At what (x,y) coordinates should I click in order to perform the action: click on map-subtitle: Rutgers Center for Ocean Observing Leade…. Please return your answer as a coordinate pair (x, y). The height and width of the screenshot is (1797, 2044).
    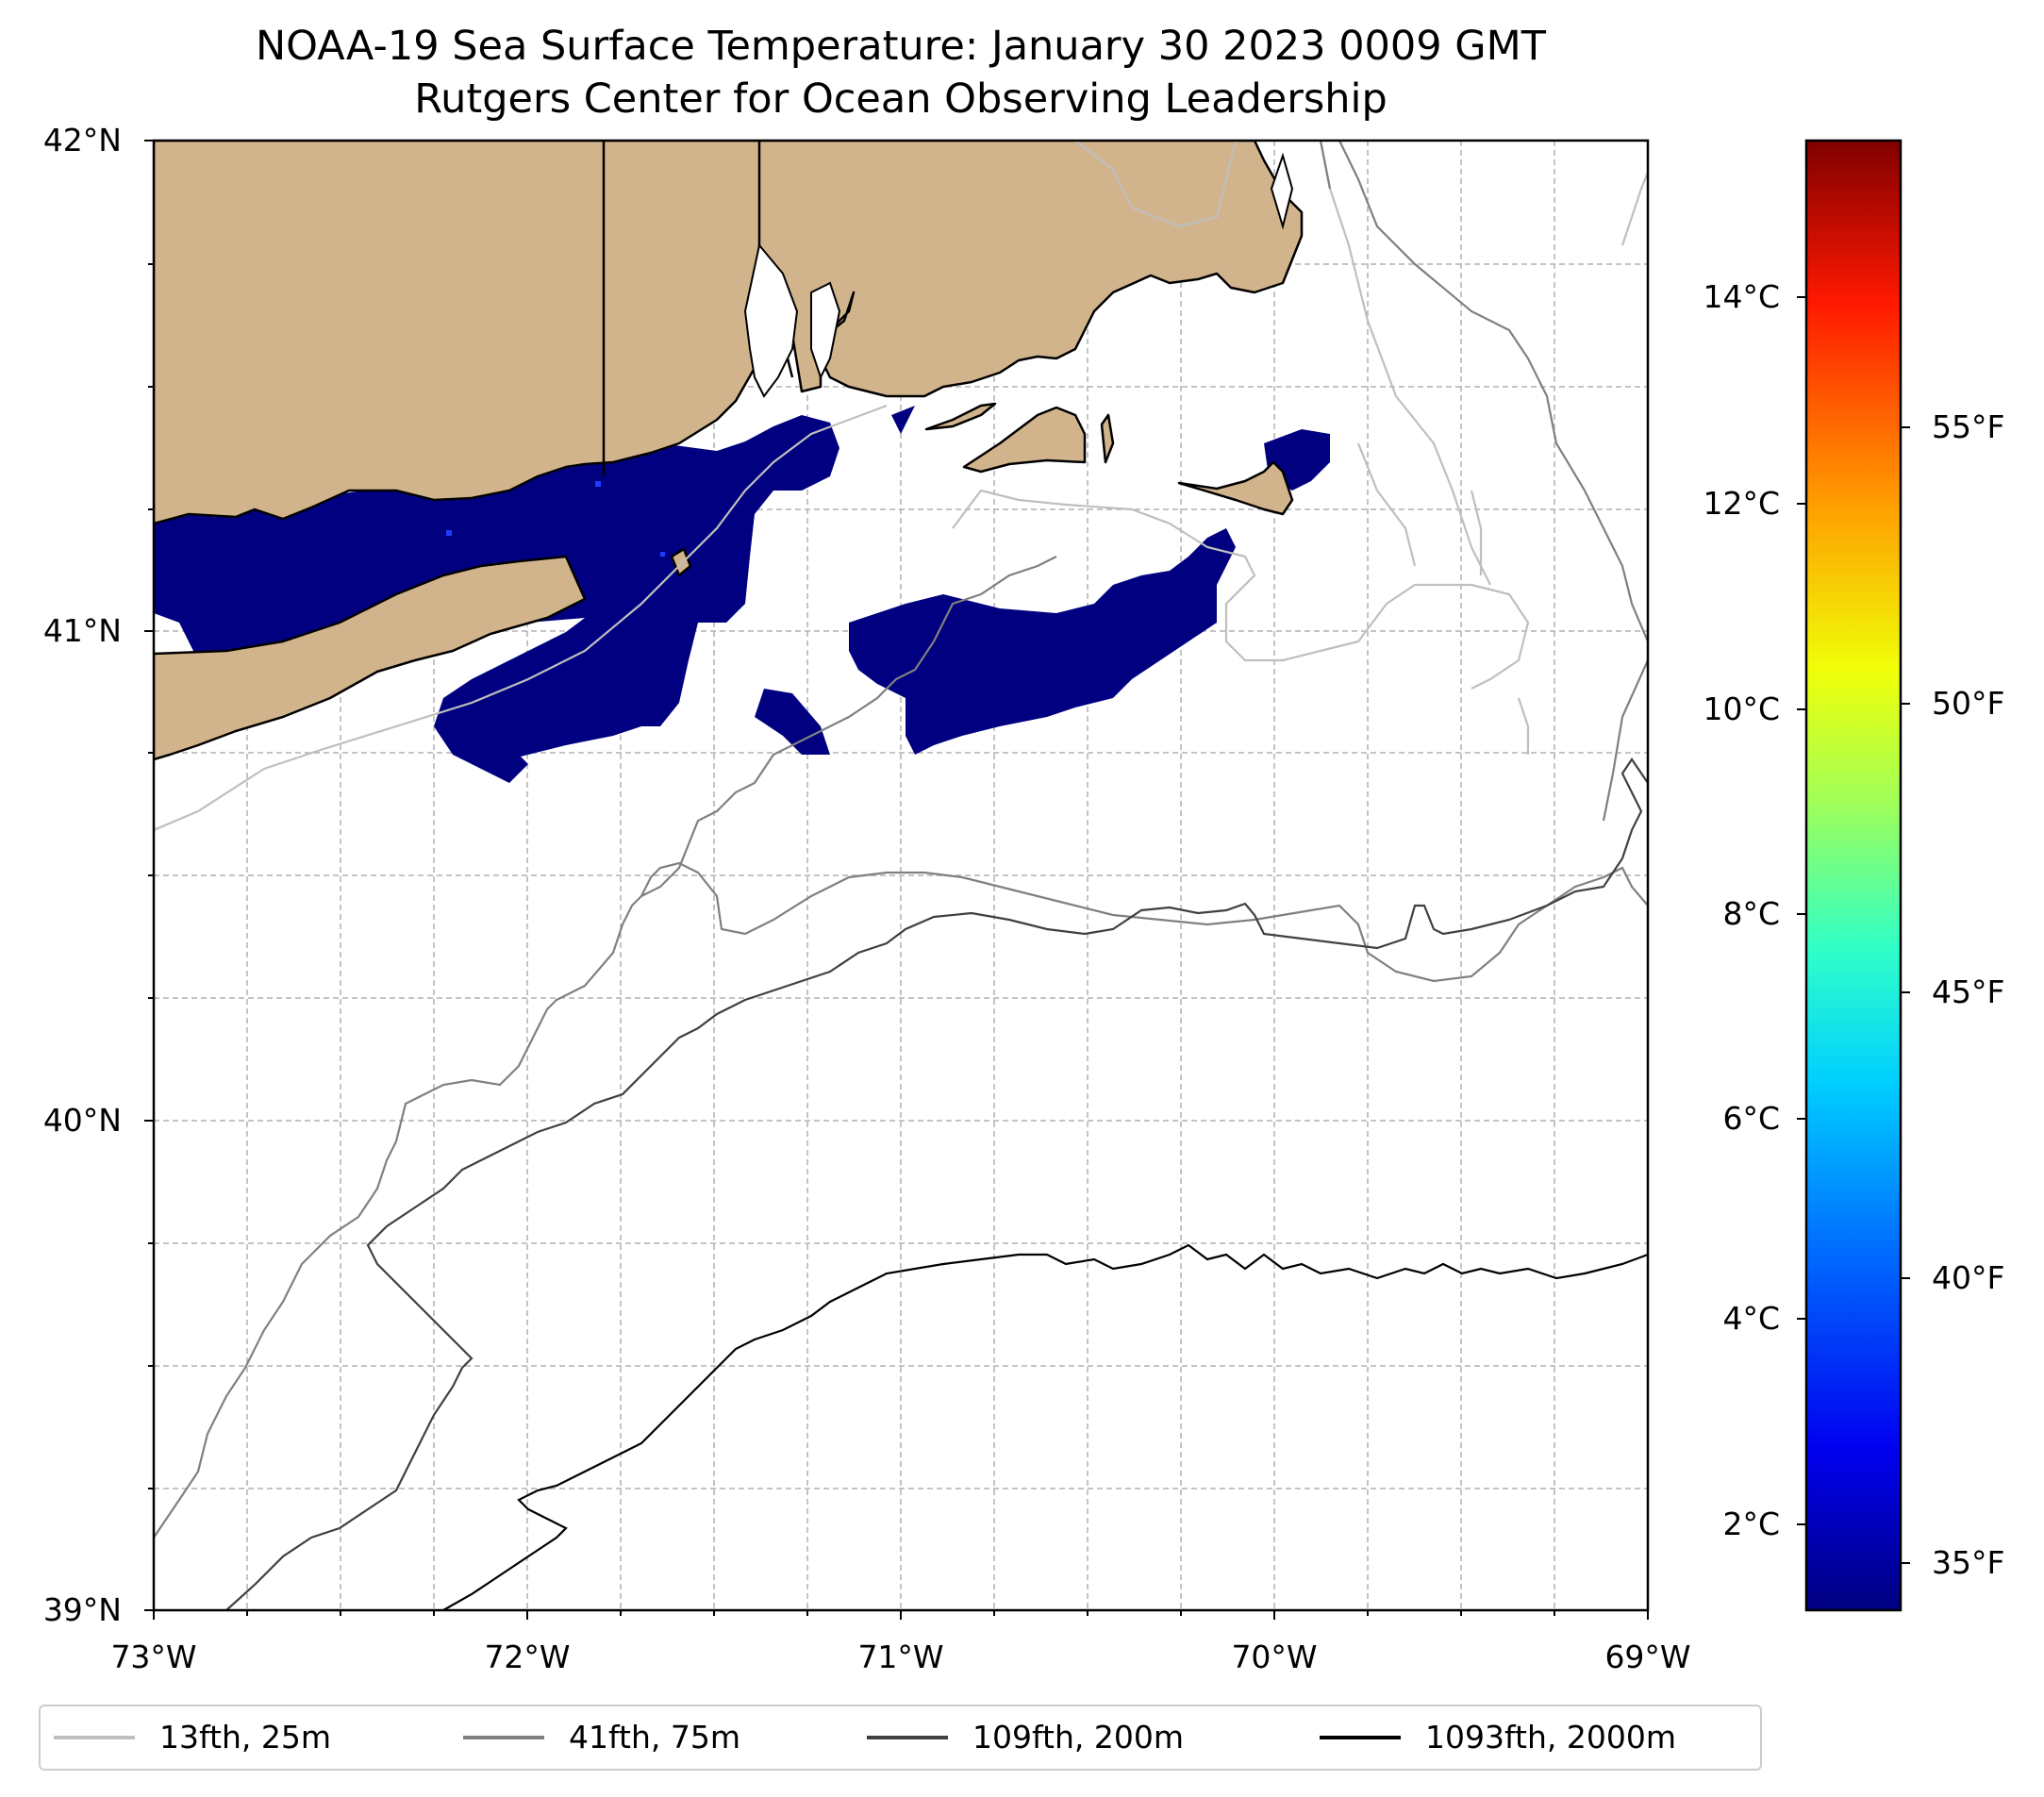
    Looking at the image, I should click on (901, 99).